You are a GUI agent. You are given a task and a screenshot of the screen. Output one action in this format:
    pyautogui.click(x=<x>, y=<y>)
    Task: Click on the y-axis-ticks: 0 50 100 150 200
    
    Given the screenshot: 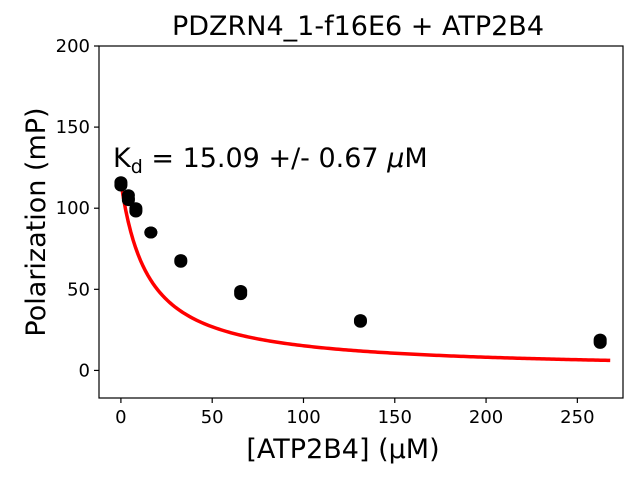 What is the action you would take?
    pyautogui.click(x=77, y=208)
    